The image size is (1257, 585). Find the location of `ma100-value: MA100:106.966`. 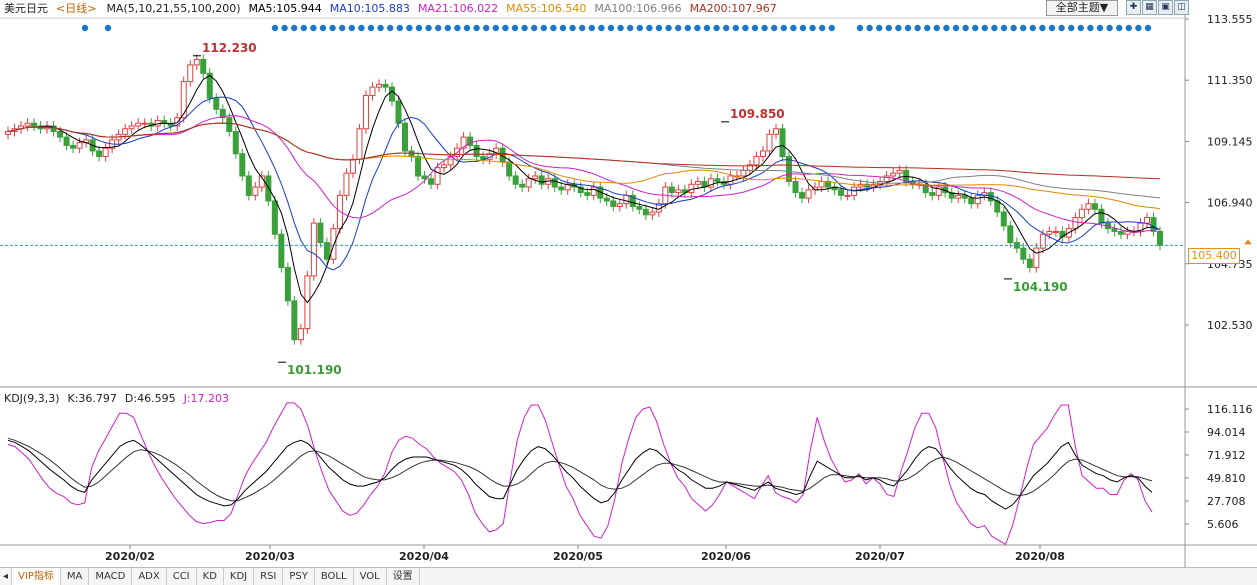

ma100-value: MA100:106.966 is located at coordinates (638, 8).